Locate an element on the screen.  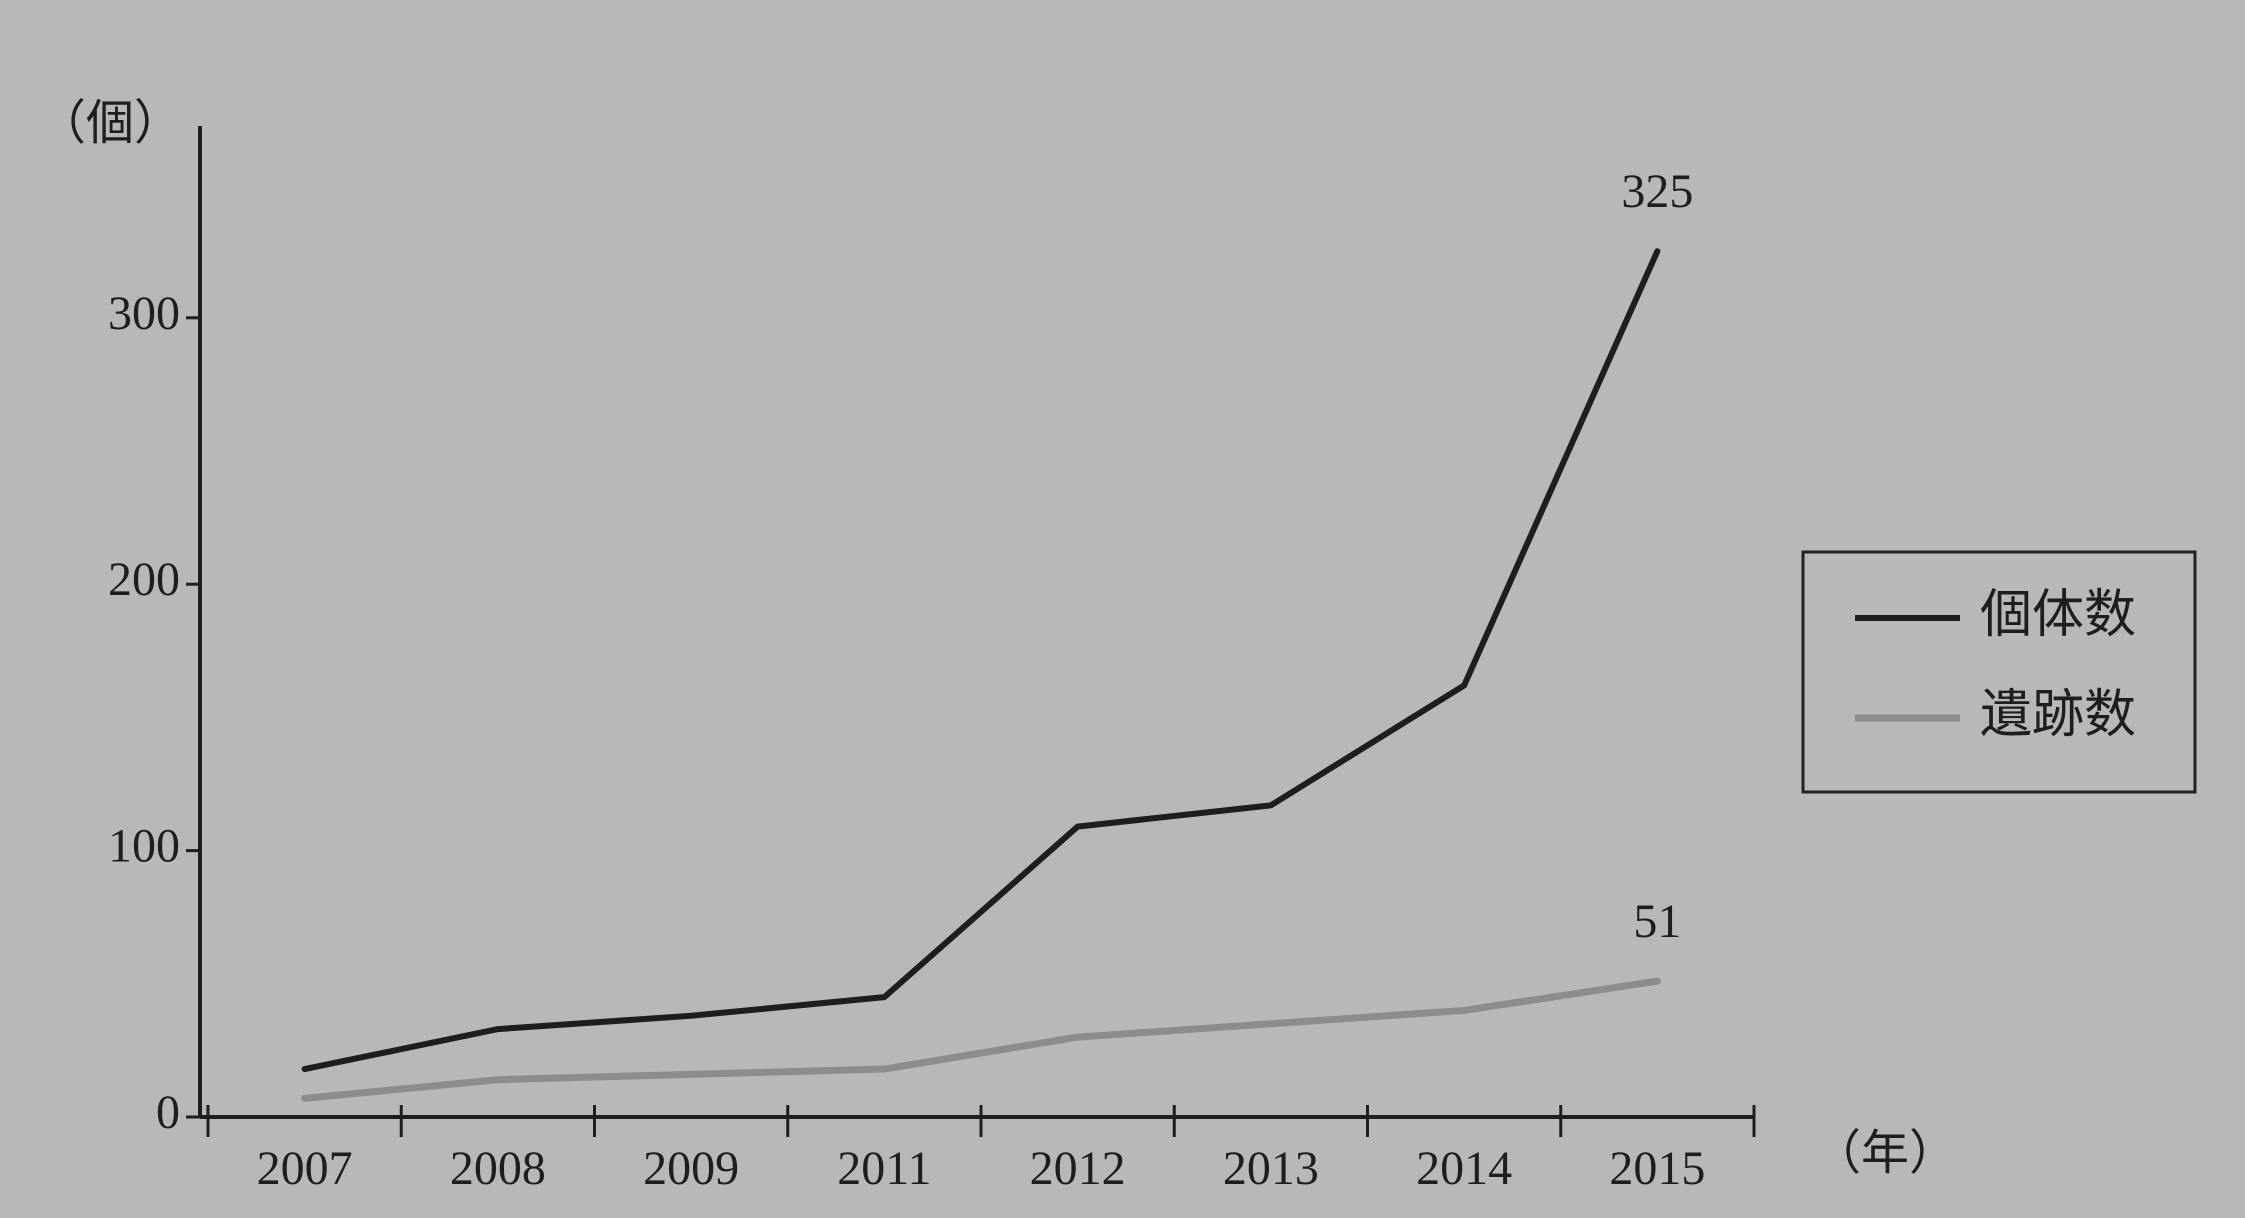
x-tick-label: 2015 is located at coordinates (1657, 1168).